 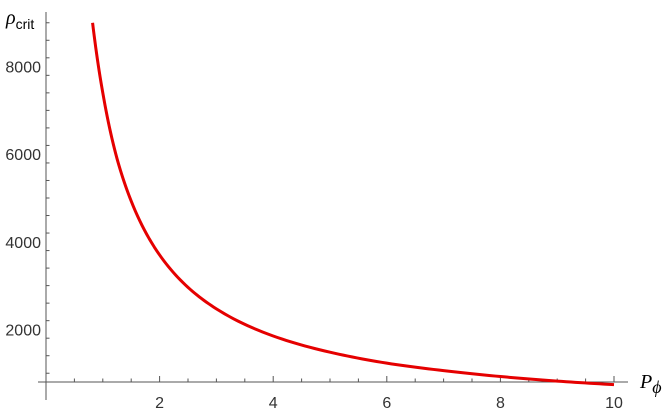 I want to click on x-tick-label: 4, so click(x=273, y=403).